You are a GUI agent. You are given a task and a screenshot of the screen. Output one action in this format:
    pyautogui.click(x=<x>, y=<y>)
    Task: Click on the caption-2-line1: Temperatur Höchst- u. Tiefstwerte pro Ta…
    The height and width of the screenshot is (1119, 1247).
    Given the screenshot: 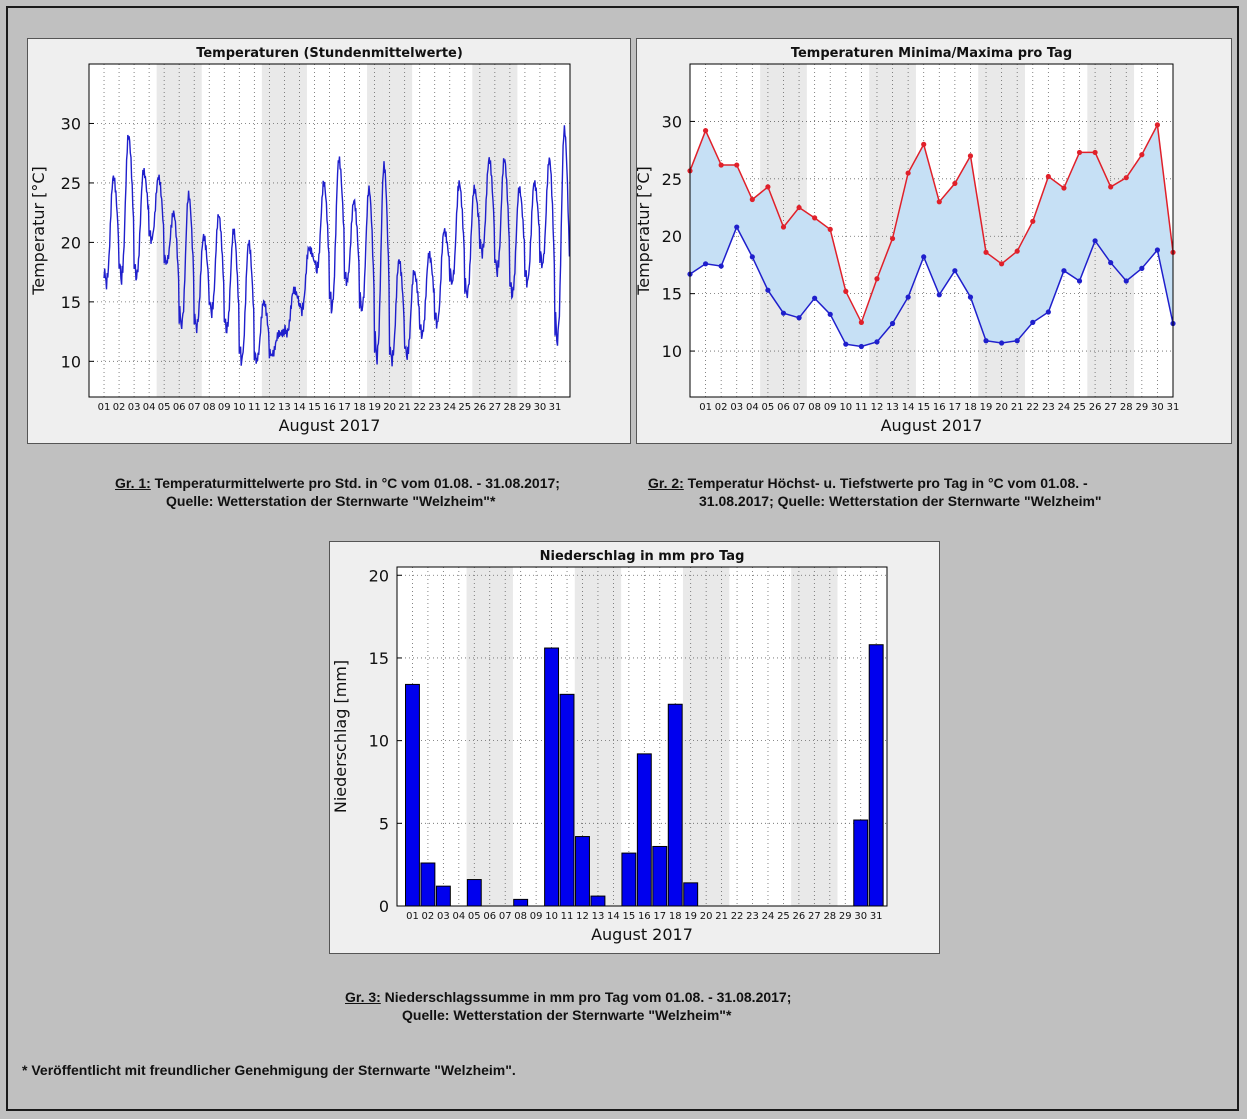 What is the action you would take?
    pyautogui.click(x=885, y=483)
    